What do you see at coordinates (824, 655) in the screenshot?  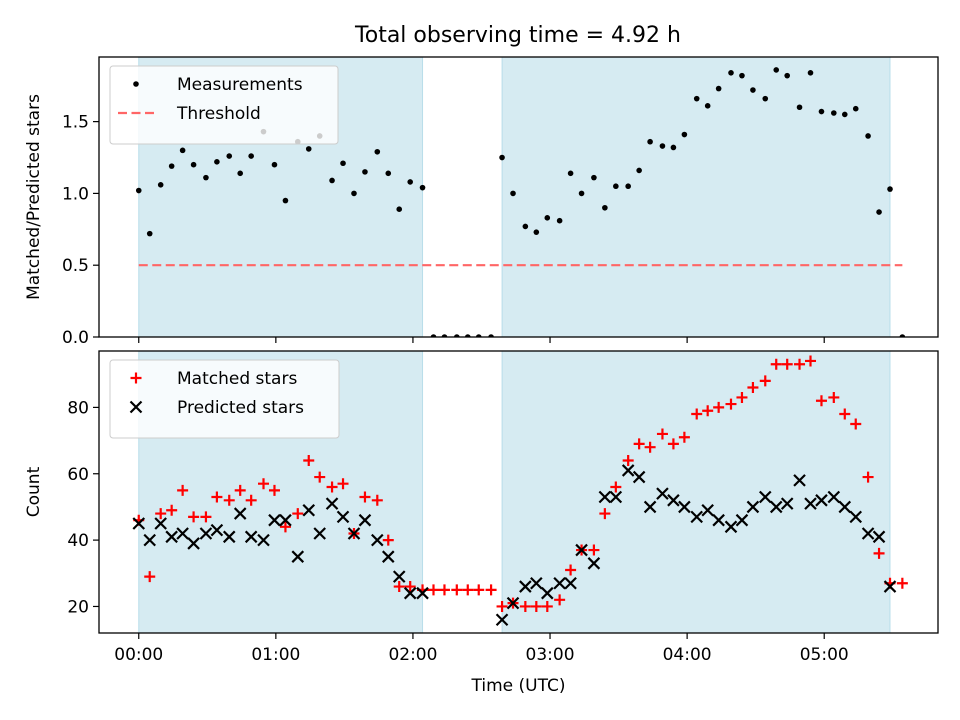 I see `x-tick-label: 05:00` at bounding box center [824, 655].